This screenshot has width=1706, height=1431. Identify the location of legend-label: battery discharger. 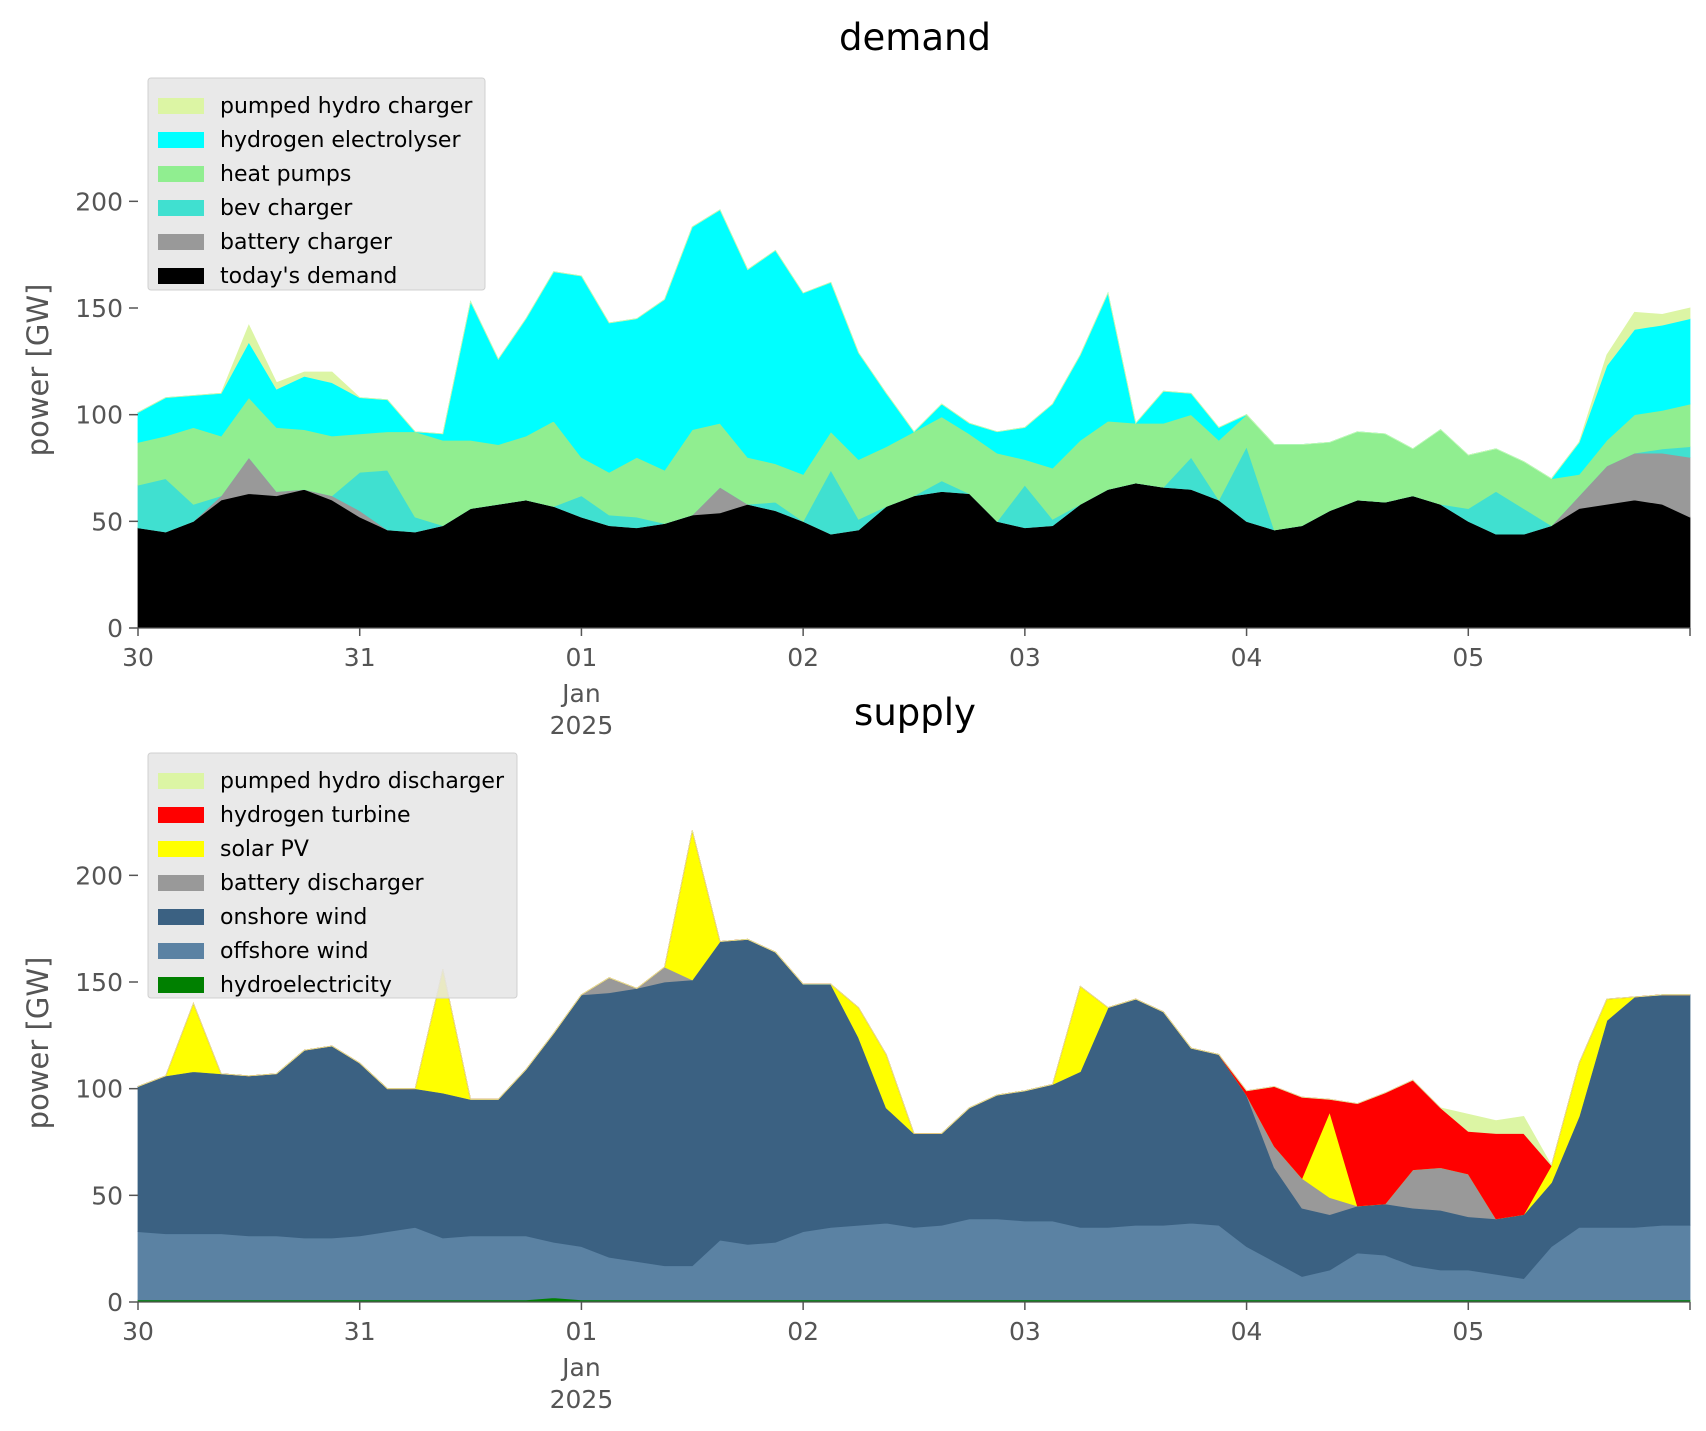
(322, 883).